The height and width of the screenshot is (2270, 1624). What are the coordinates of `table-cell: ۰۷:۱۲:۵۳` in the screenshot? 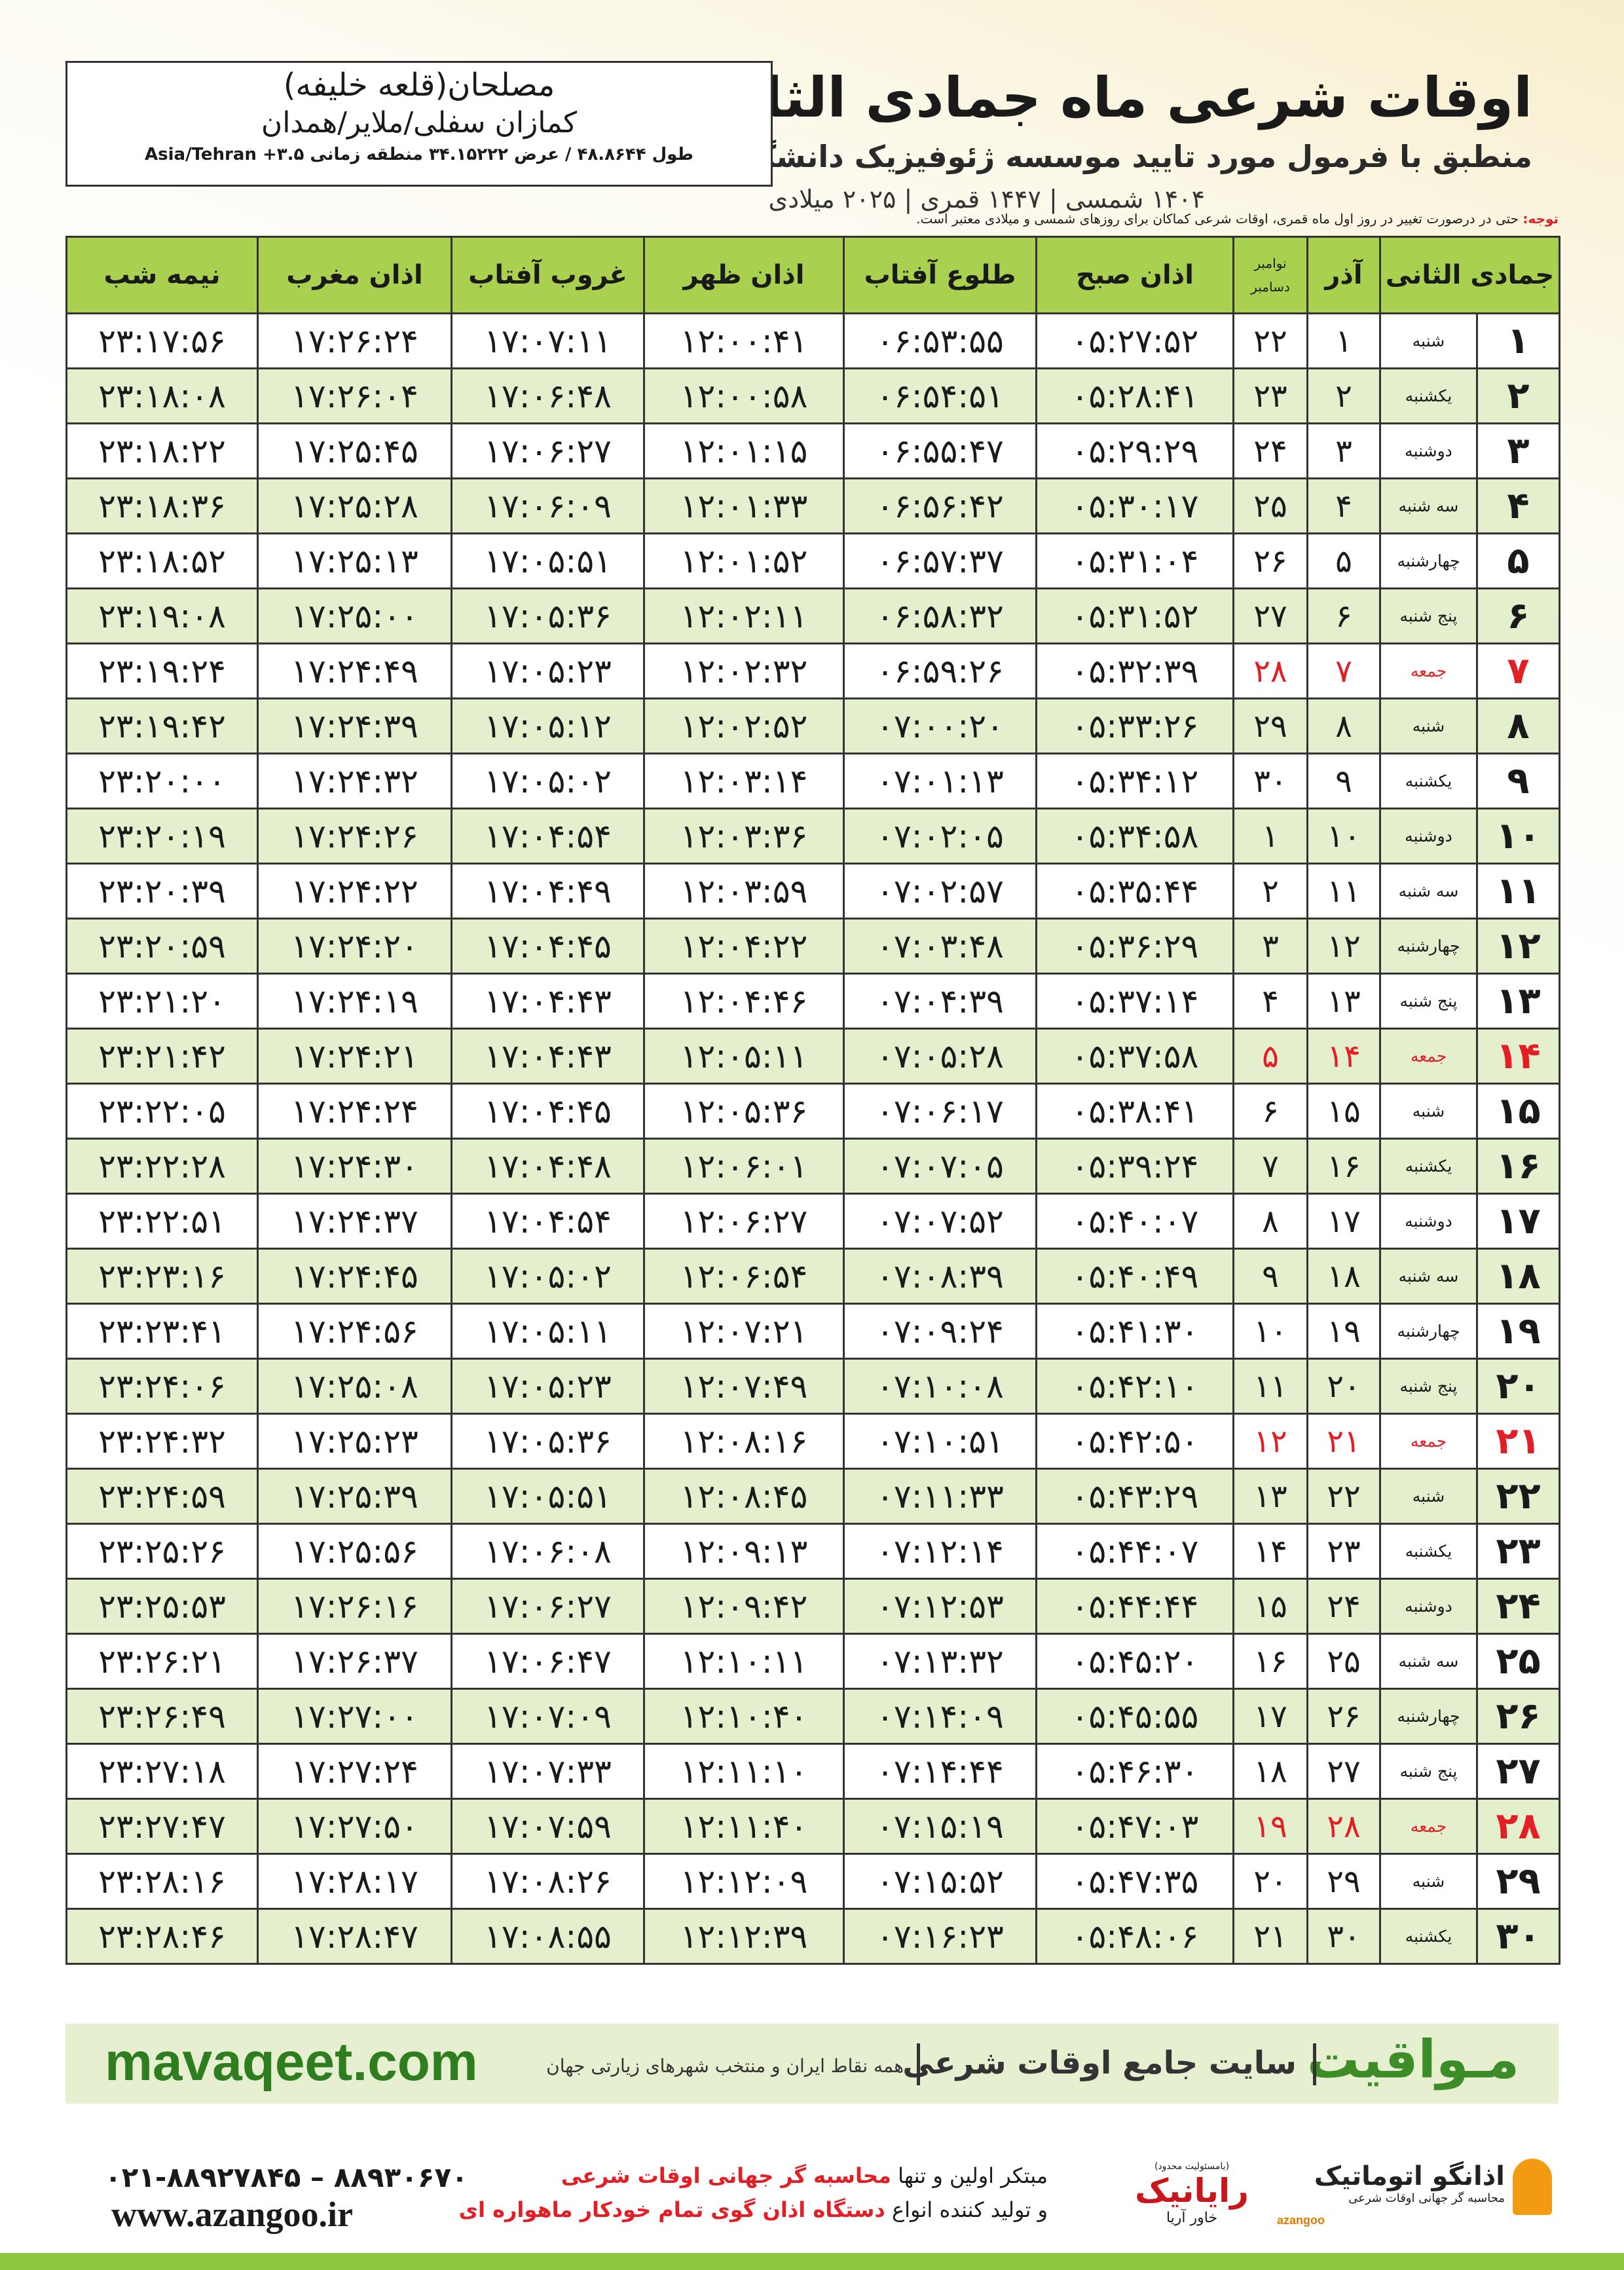 It's located at (940, 1606).